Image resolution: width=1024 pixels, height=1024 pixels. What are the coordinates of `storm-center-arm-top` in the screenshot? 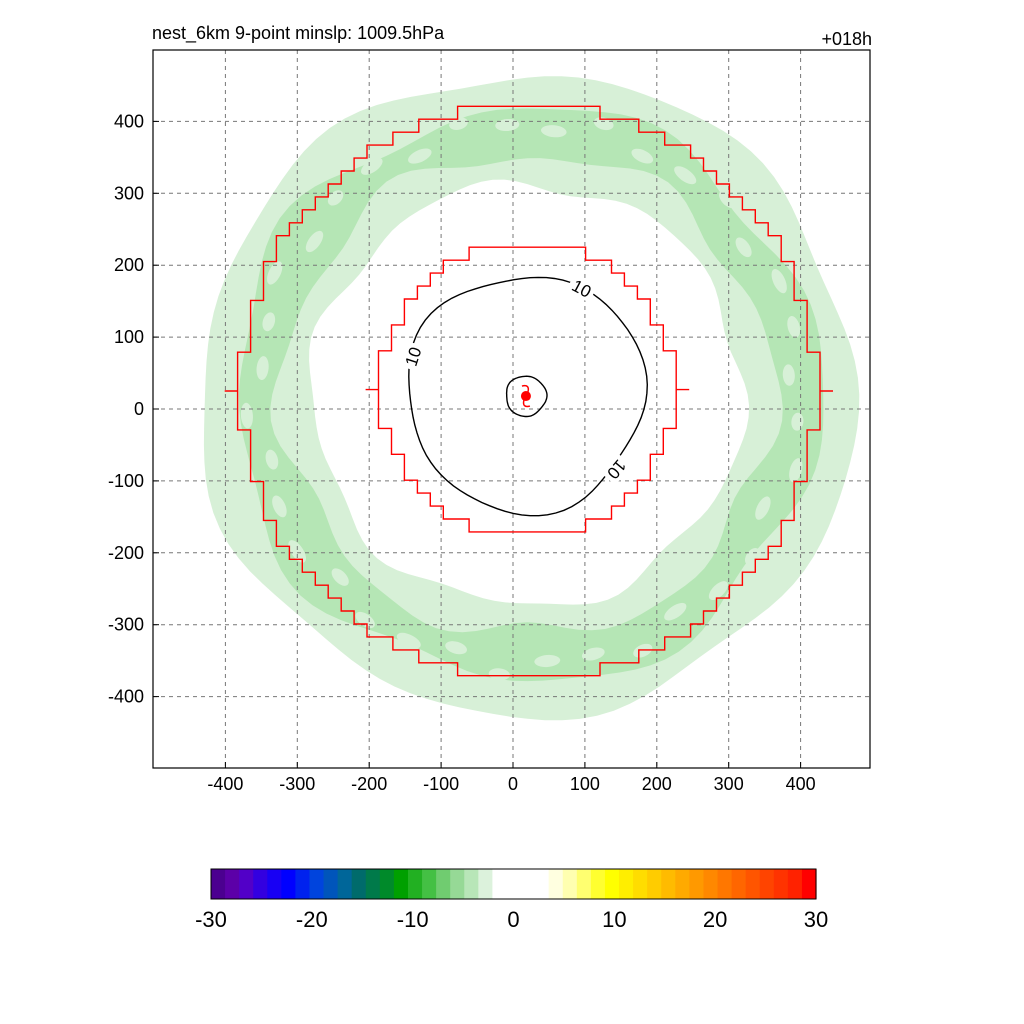 It's located at (525, 388).